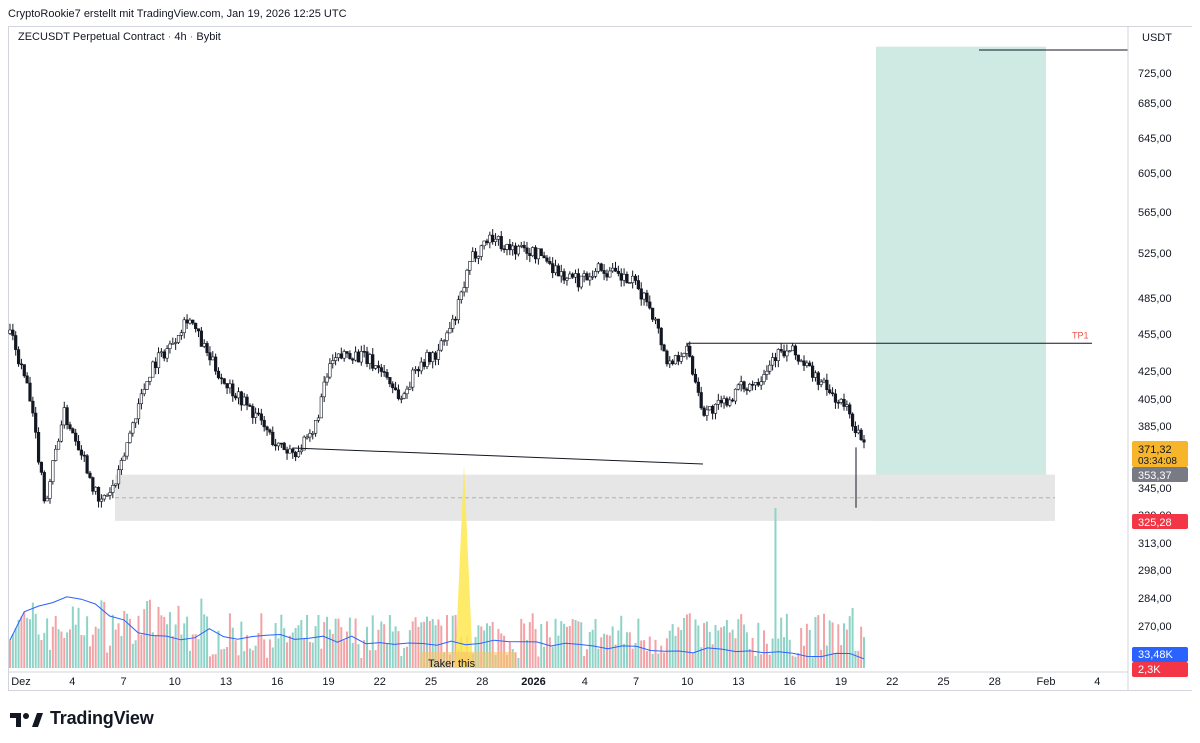 Image resolution: width=1200 pixels, height=743 pixels. What do you see at coordinates (1155, 254) in the screenshot?
I see `price-tick-label: 525,00` at bounding box center [1155, 254].